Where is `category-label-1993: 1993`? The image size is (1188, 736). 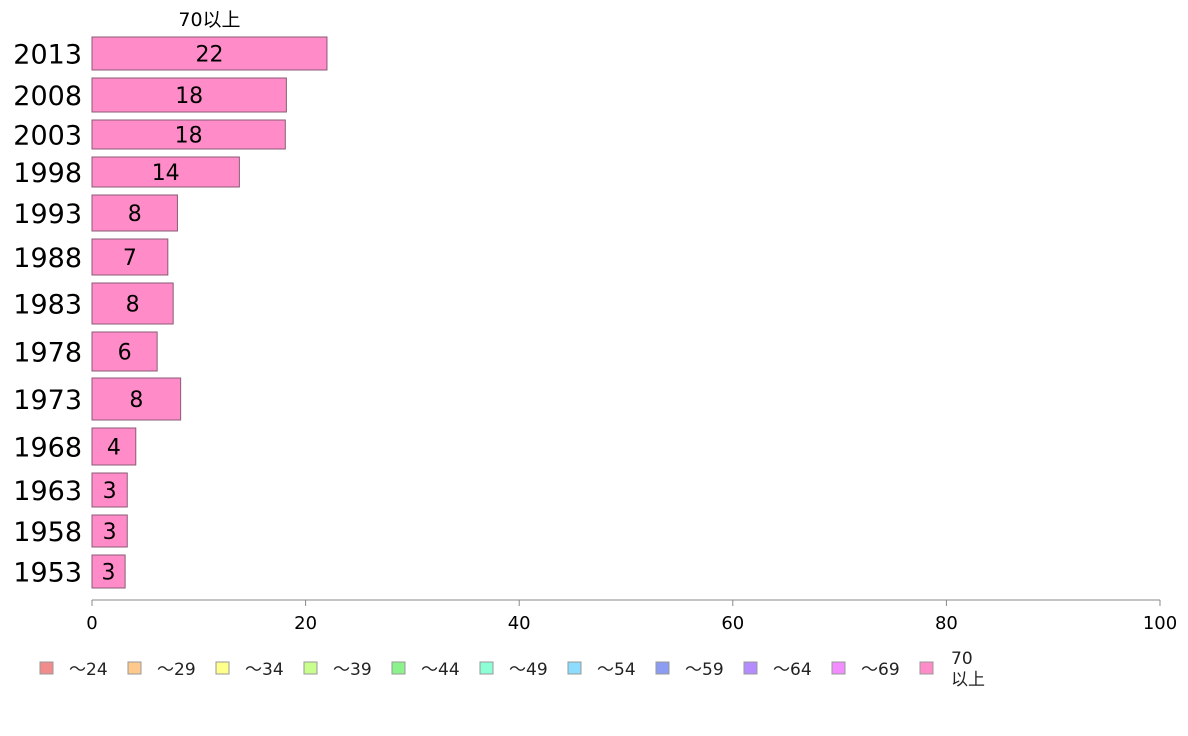
category-label-1993: 1993 is located at coordinates (47, 214).